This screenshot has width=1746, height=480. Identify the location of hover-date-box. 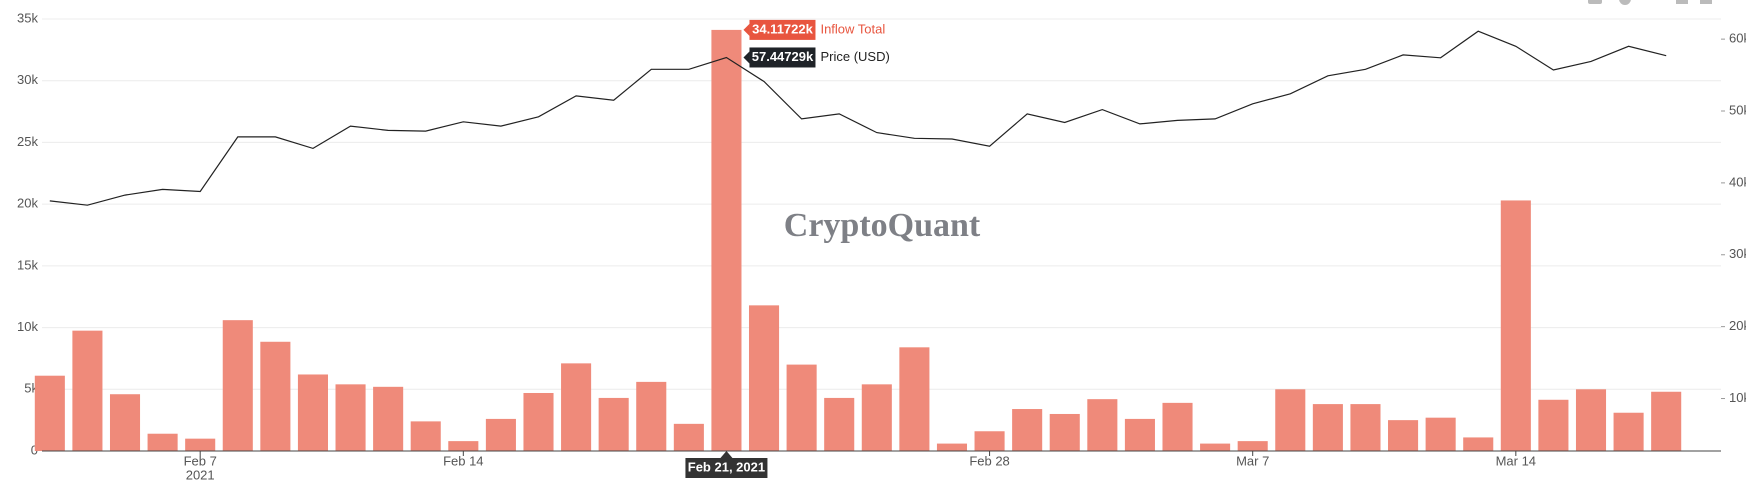
(726, 468).